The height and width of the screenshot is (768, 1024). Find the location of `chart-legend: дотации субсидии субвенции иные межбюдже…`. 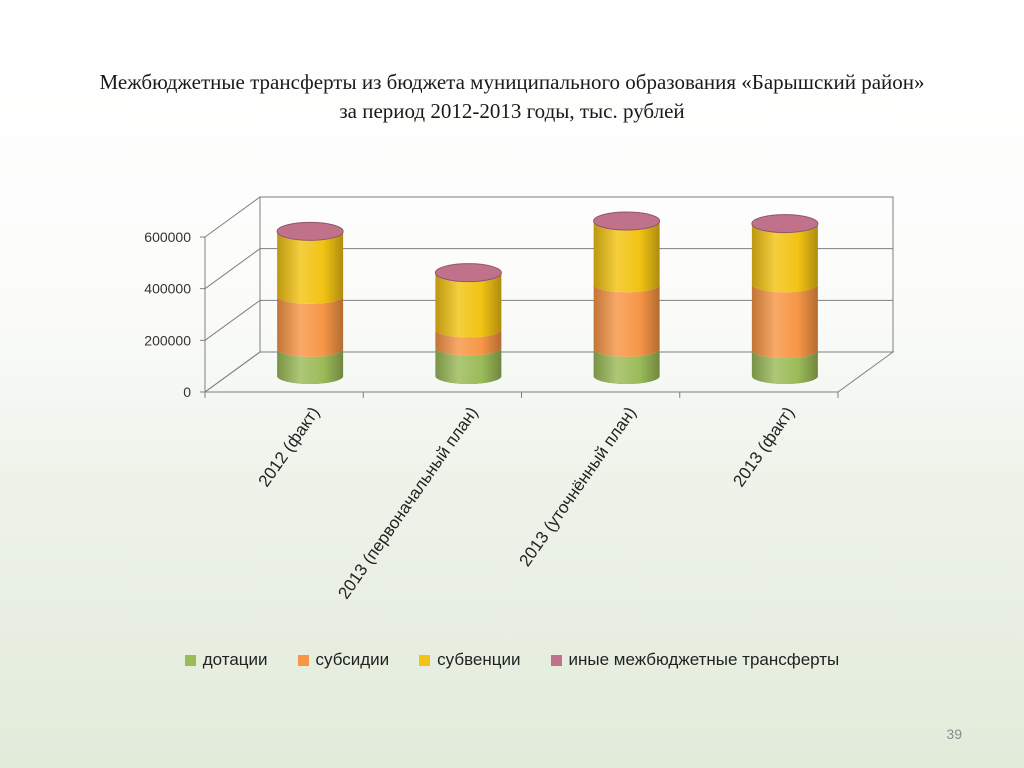

chart-legend: дотации субсидии субвенции иные межбюдже… is located at coordinates (512, 660).